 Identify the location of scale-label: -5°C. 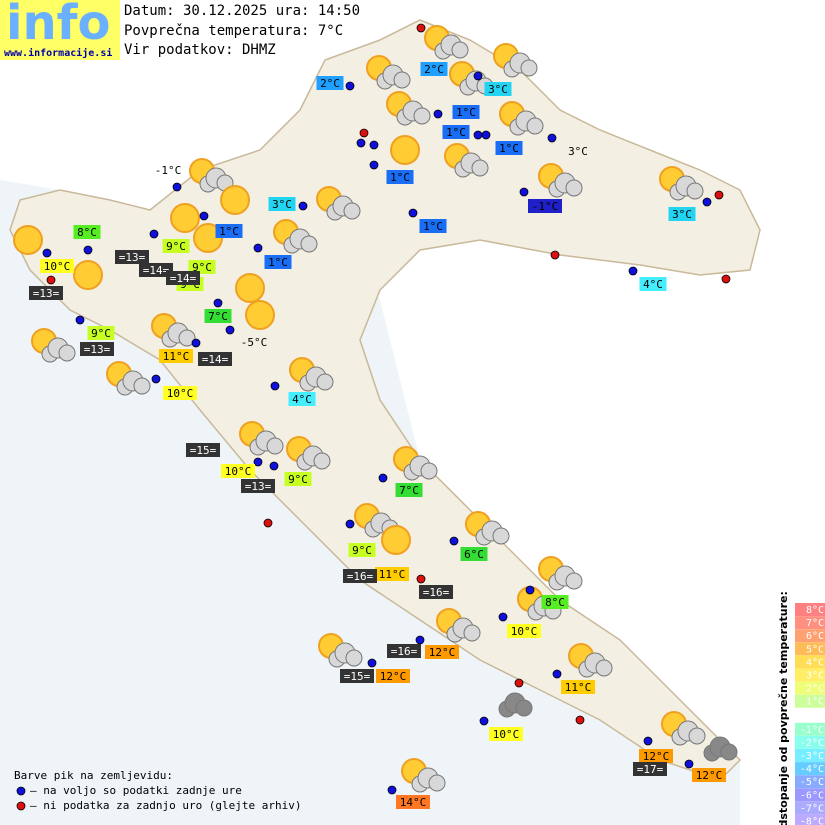
(812, 782).